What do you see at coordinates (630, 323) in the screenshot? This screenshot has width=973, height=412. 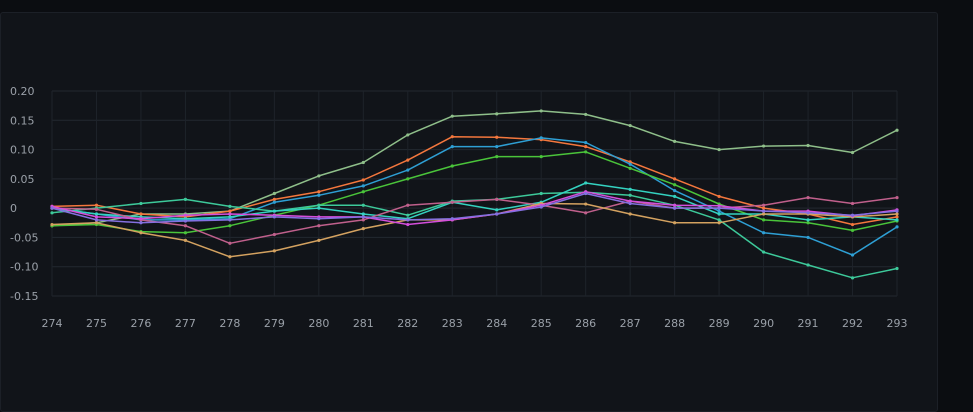 I see `x-tick-label: 287` at bounding box center [630, 323].